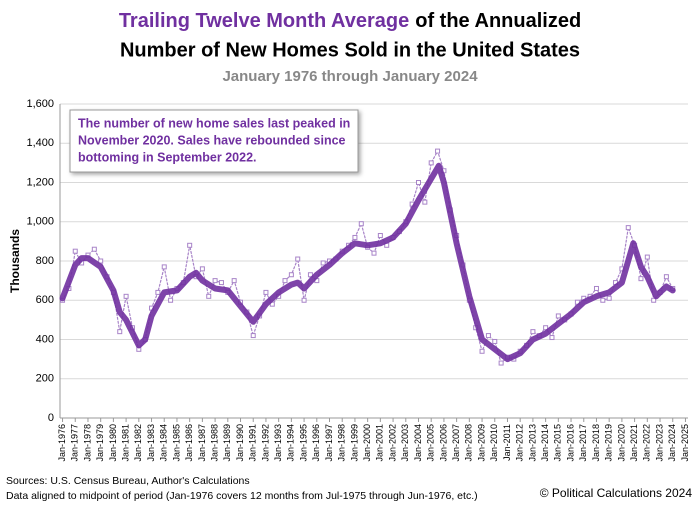 Image resolution: width=700 pixels, height=509 pixels. Describe the element at coordinates (278, 443) in the screenshot. I see `x-tick-label: Jan-1993` at that location.